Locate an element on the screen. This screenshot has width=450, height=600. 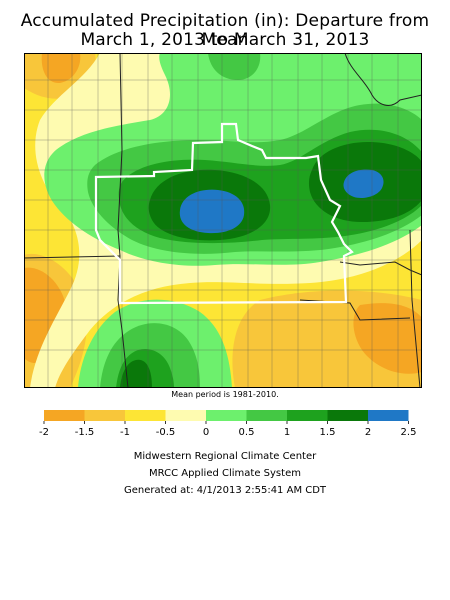
shade-much-wet-south is located at coordinates (136, 373).